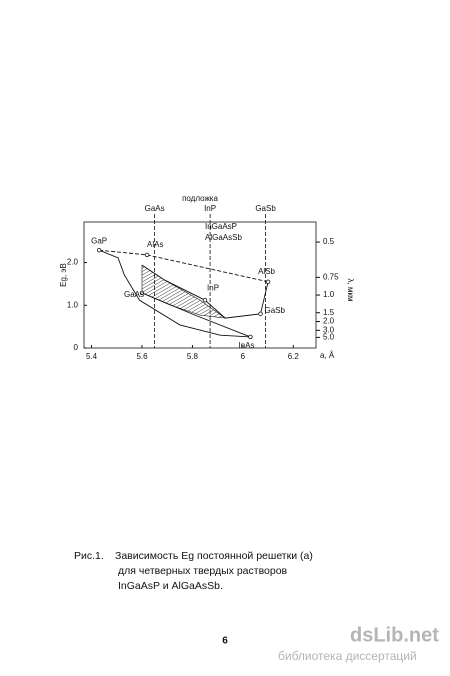 This screenshot has height=676, width=450. I want to click on y2-axis-label: λ, мкм, so click(350, 290).